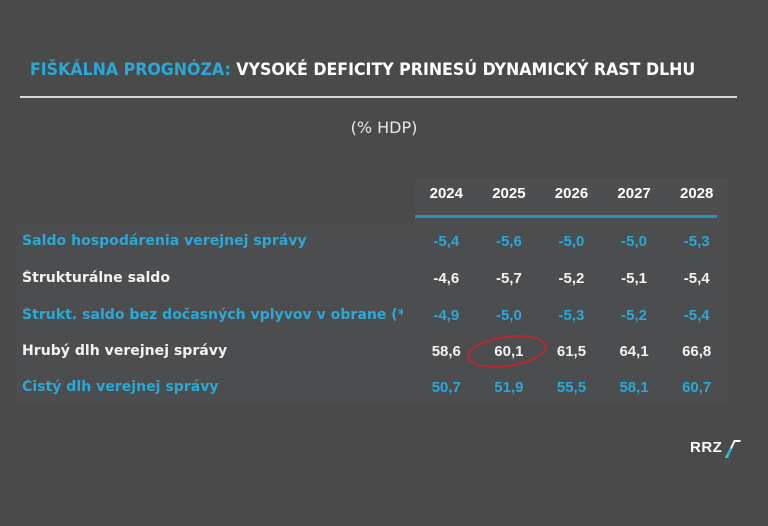 Image resolution: width=768 pixels, height=526 pixels. Describe the element at coordinates (120, 387) in the screenshot. I see `row-label: Čistý dlh verejnej správy` at that location.